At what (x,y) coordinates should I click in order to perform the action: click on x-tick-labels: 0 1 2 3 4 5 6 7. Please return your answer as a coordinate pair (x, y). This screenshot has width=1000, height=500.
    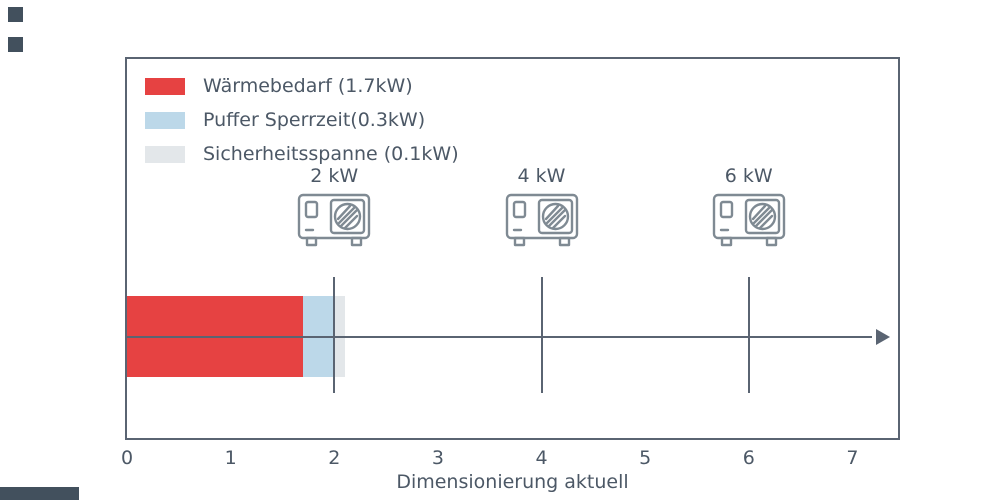
    Looking at the image, I should click on (509, 460).